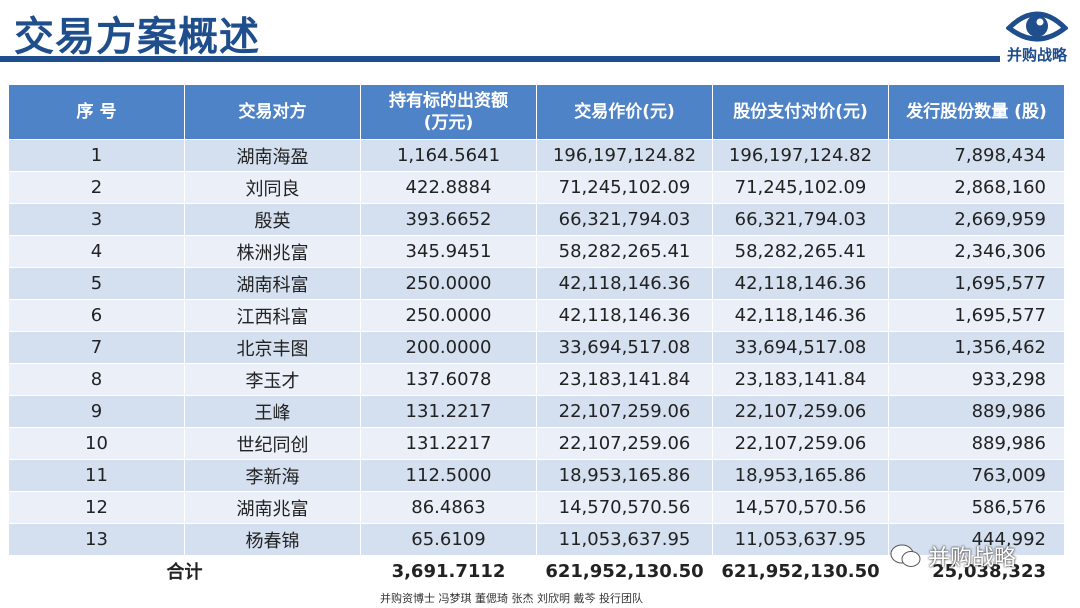  Describe the element at coordinates (448, 155) in the screenshot. I see `cell-capital: 1,164.5641` at that location.